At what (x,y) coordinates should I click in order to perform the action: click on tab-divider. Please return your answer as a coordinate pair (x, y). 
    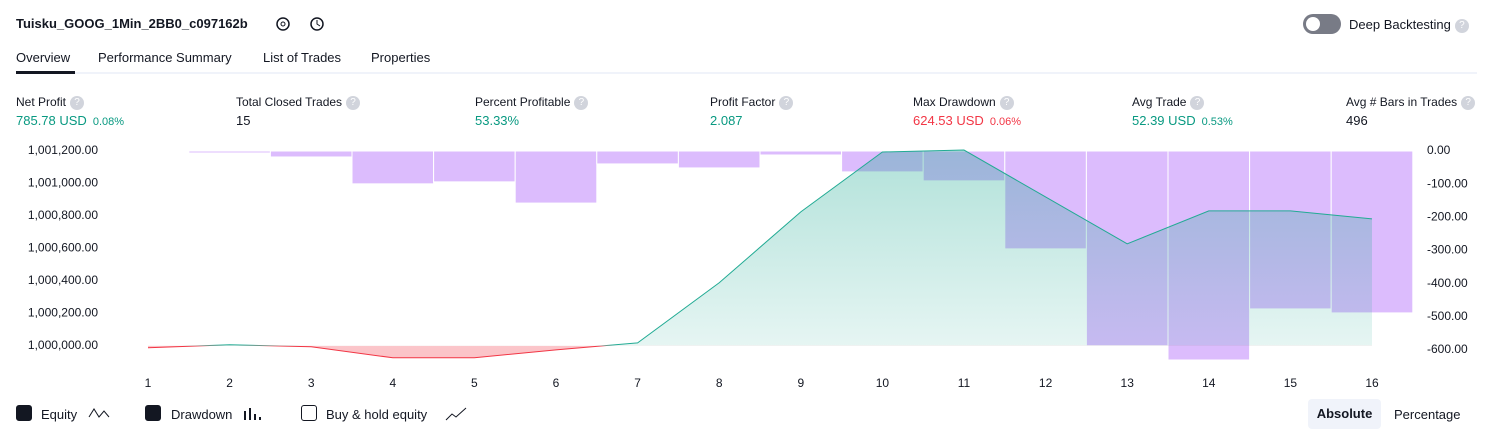
    Looking at the image, I should click on (776, 73).